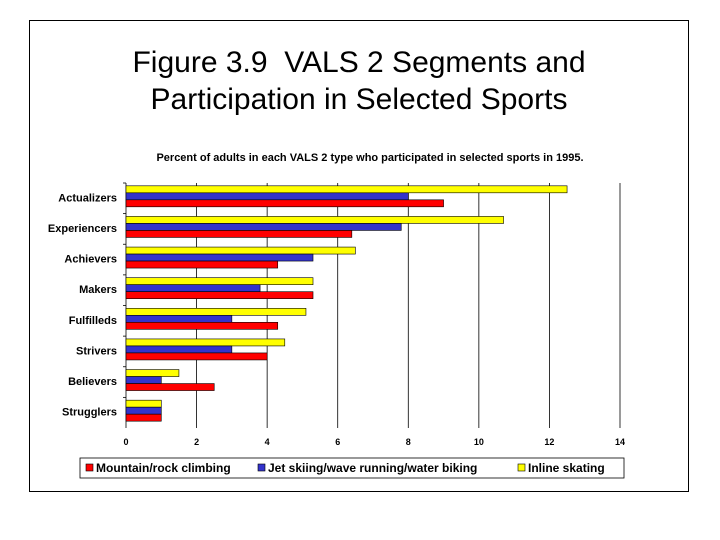  What do you see at coordinates (620, 442) in the screenshot?
I see `x-tick-label-14: 14` at bounding box center [620, 442].